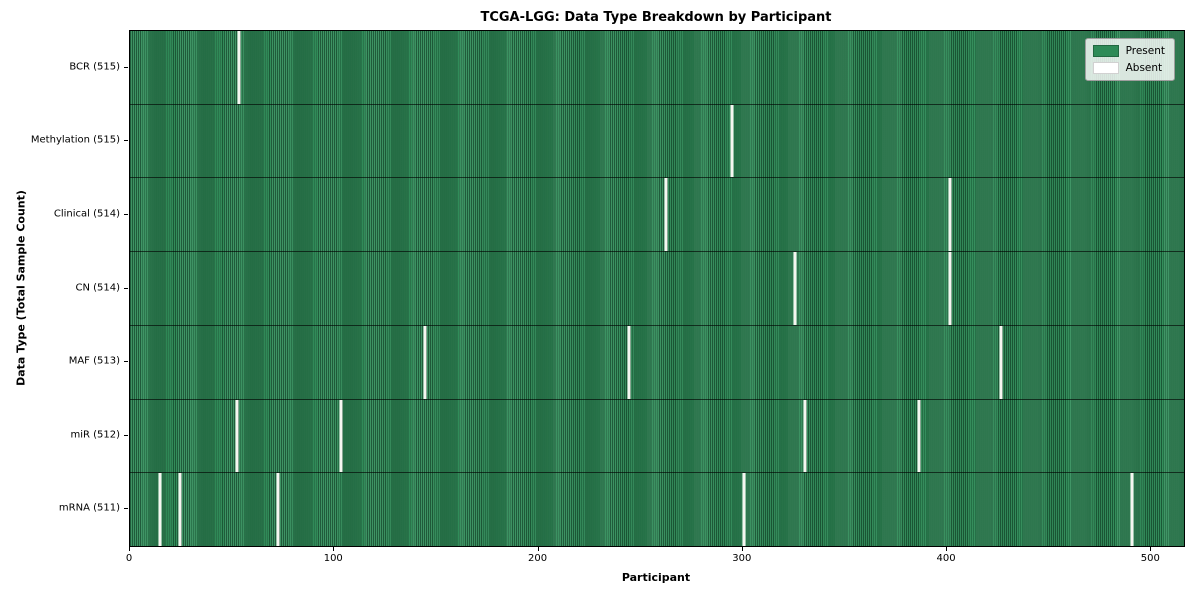 The width and height of the screenshot is (1200, 600). Describe the element at coordinates (656, 577) in the screenshot. I see `x-axis-label: Participant` at that location.